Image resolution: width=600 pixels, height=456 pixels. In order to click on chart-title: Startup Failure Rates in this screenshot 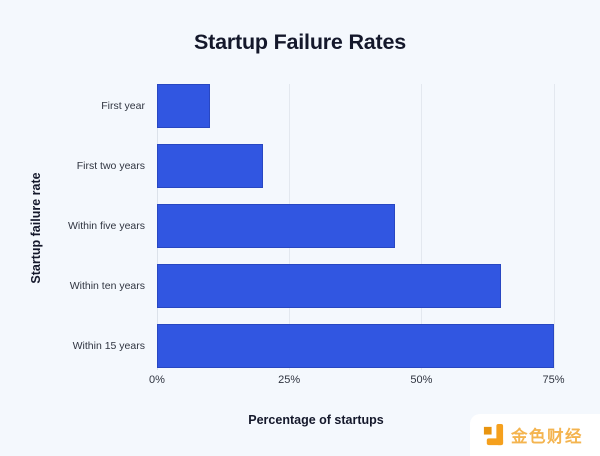, I will do `click(300, 42)`.